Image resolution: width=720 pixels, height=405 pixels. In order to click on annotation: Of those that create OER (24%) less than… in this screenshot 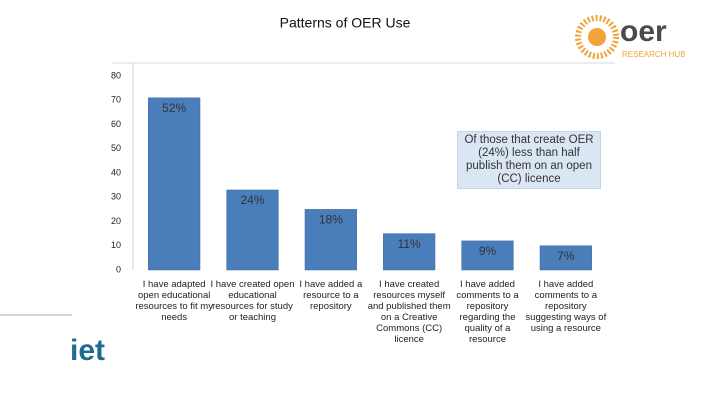, I will do `click(529, 160)`.